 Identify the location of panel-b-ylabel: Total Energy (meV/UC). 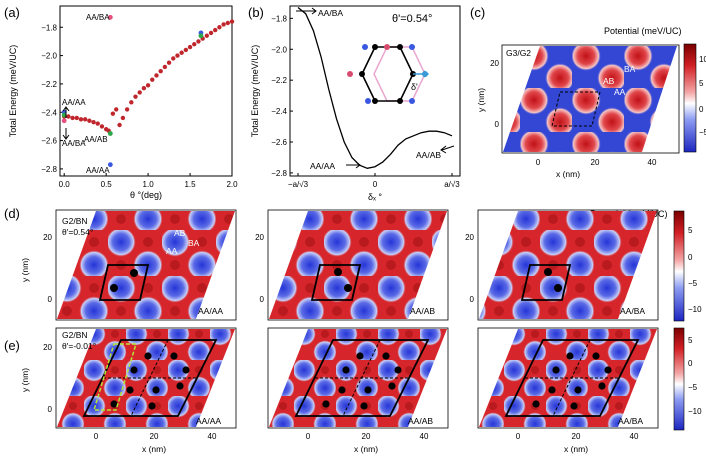
(255, 91).